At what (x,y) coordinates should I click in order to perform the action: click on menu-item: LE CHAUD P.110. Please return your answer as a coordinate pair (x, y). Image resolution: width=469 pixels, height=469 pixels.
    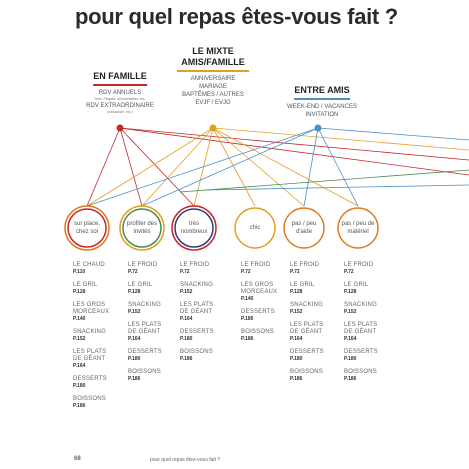
    Looking at the image, I should click on (93, 268).